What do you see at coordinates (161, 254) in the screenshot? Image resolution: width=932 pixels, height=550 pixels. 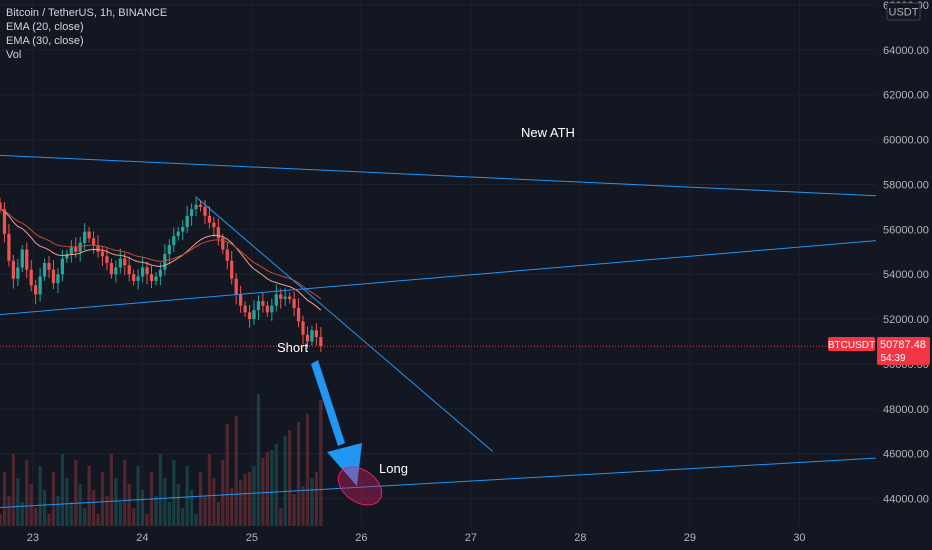 I see `ema30-line` at bounding box center [161, 254].